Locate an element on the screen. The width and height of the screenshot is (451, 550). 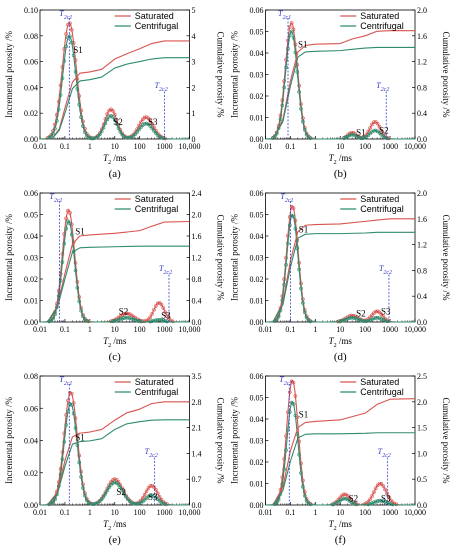
y-left-tick-label: 0.06 is located at coordinates (31, 193).